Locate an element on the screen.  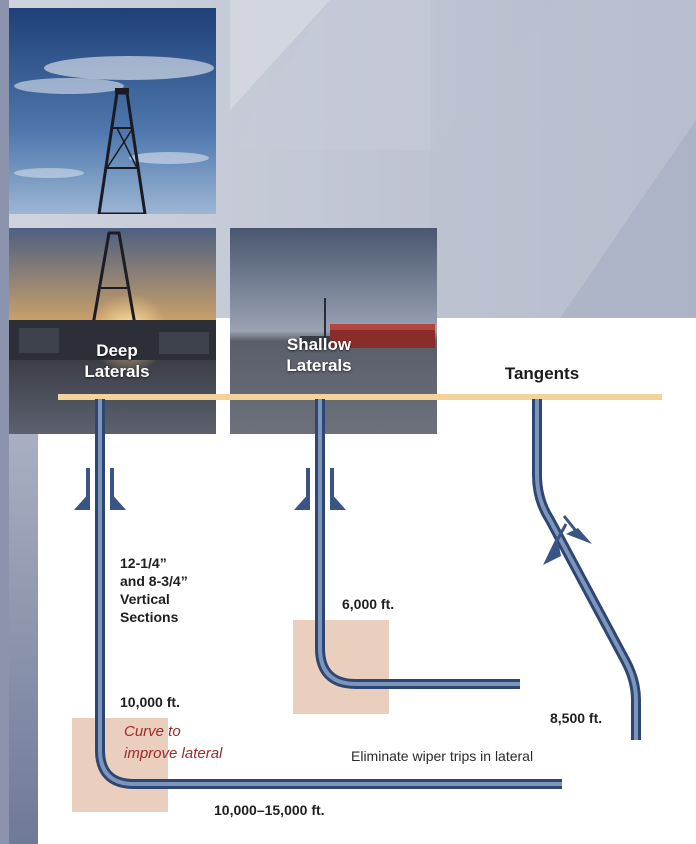
rig-sky-photo is located at coordinates (112, 111).